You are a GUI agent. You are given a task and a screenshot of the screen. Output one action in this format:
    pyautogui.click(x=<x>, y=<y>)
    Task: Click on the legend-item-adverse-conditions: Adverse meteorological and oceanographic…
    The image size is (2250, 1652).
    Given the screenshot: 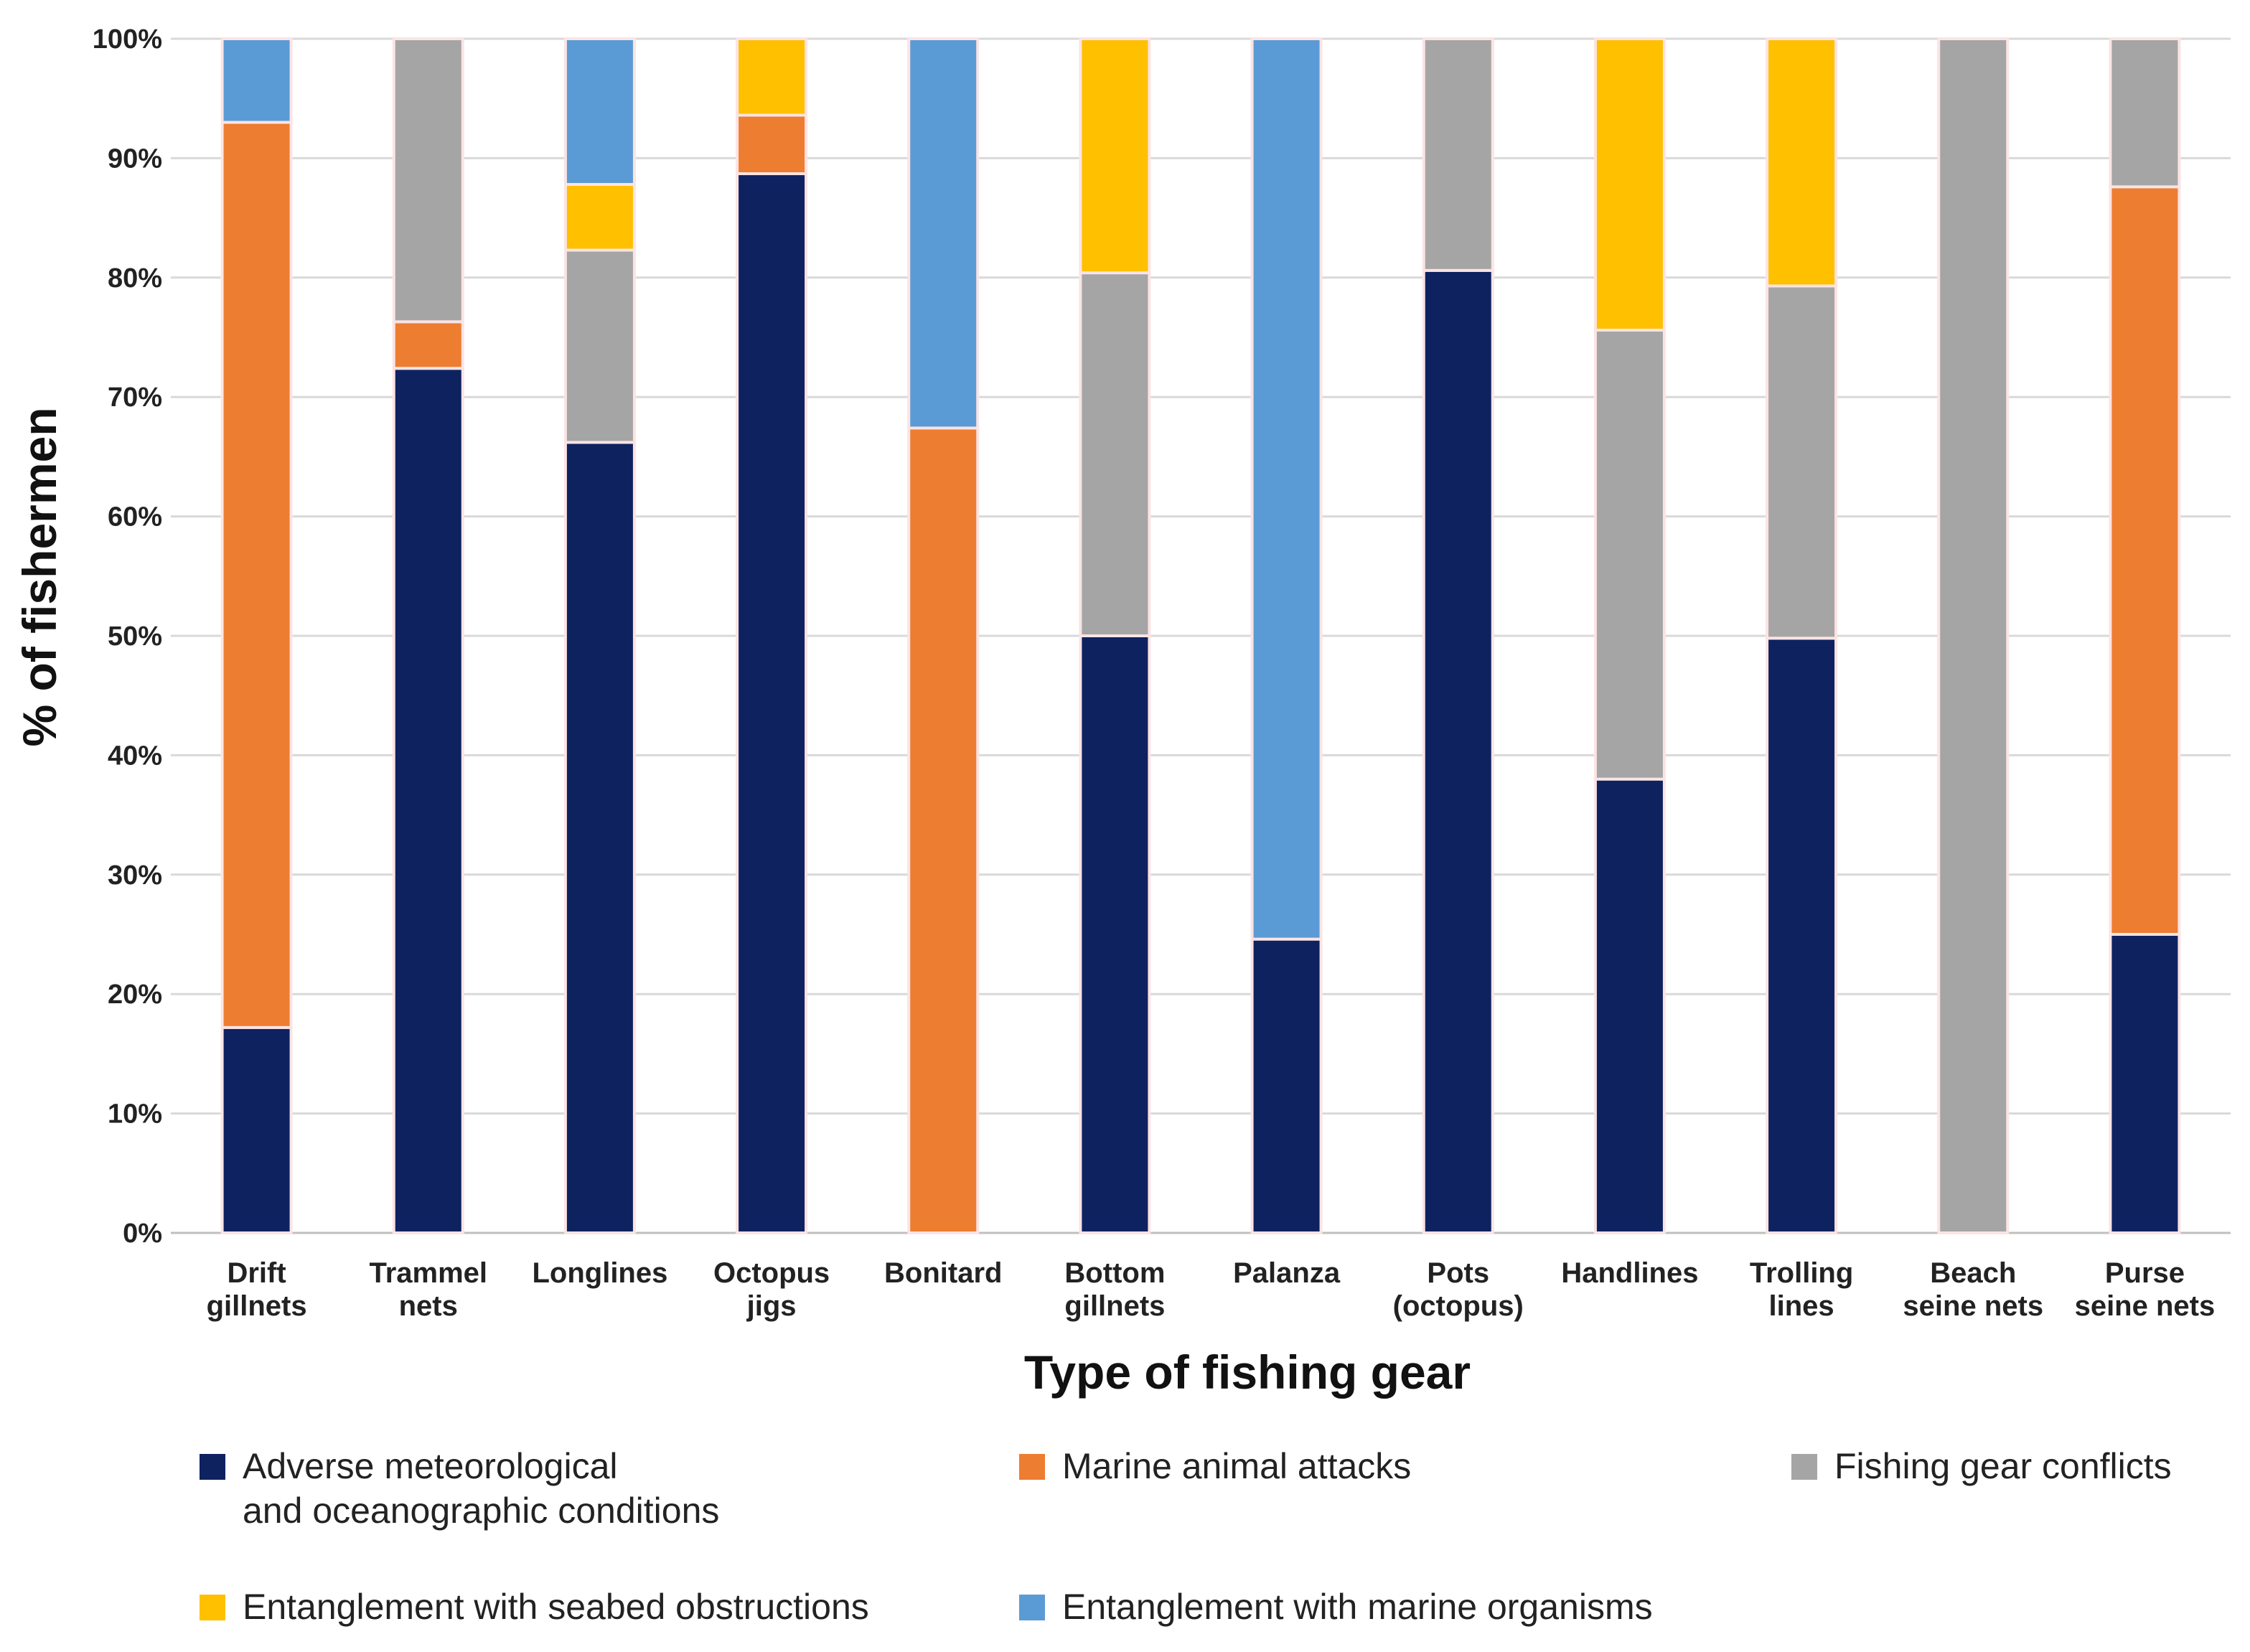 What is the action you would take?
    pyautogui.click(x=459, y=1488)
    